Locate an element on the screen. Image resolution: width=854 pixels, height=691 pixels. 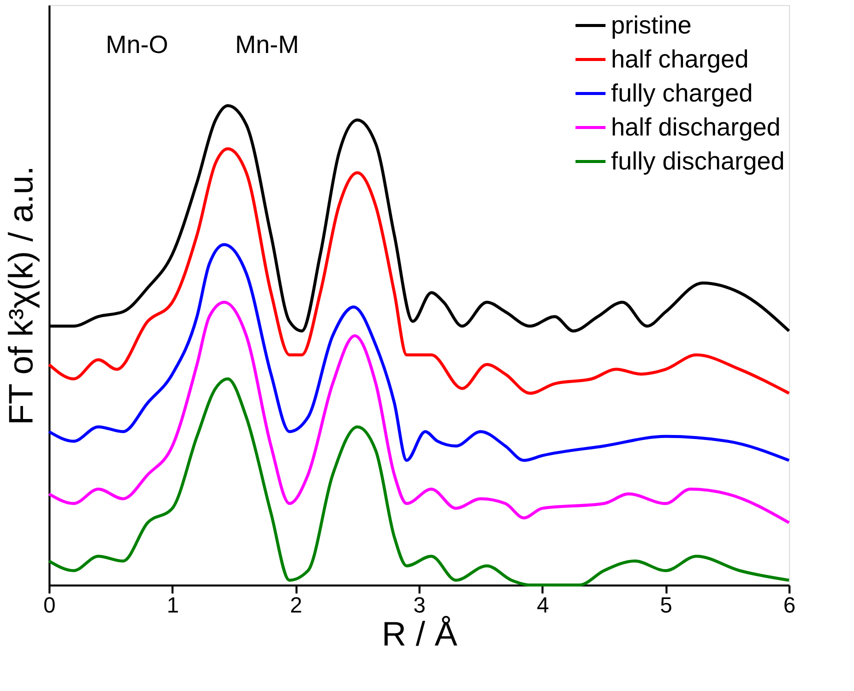
x-axis-title: R / Å is located at coordinates (420, 635).